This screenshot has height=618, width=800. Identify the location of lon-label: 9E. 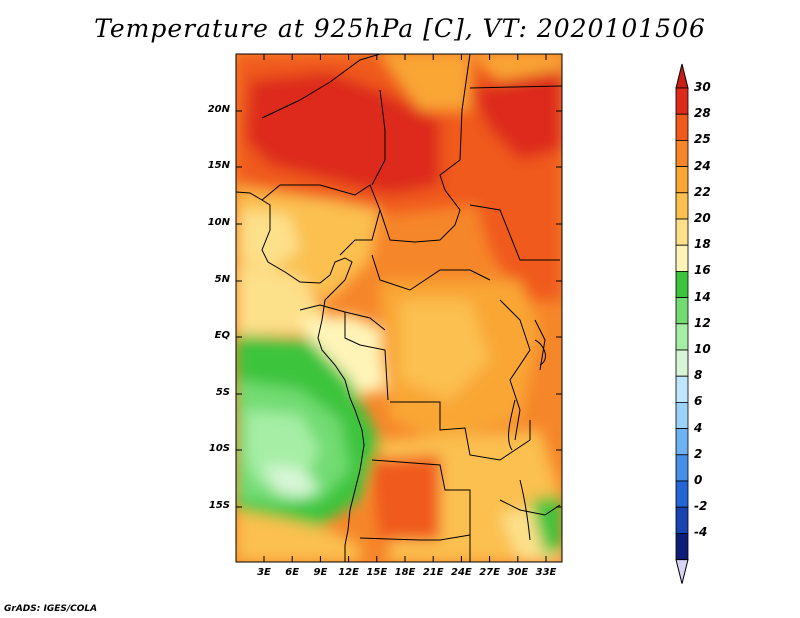
(320, 572).